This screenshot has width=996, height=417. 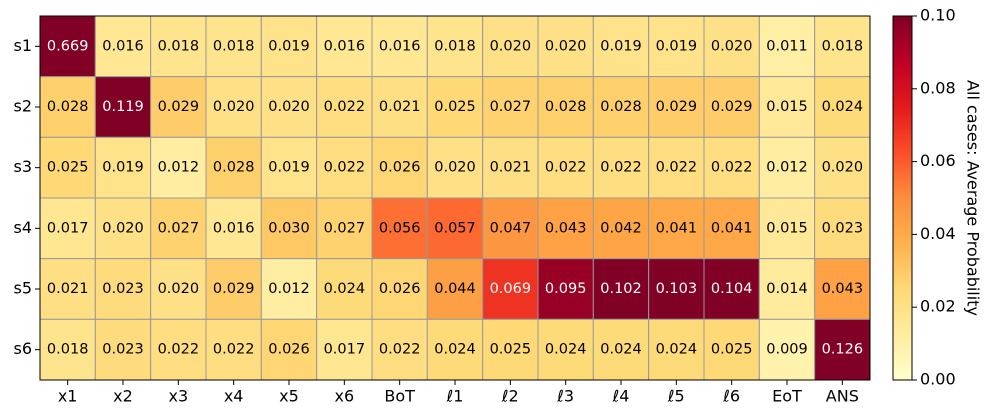 I want to click on cell-label: 0.044, so click(x=455, y=289).